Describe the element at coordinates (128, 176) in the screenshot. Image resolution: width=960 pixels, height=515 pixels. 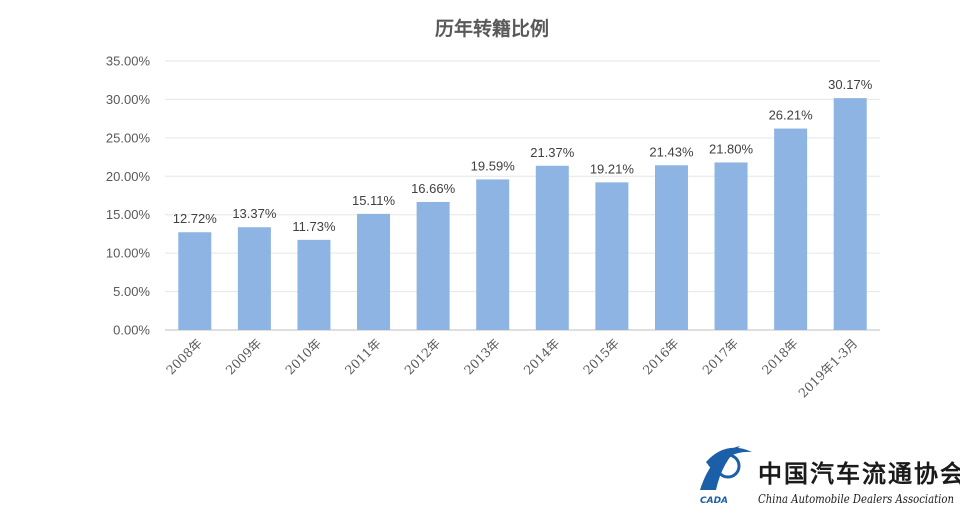
I see `y-tick-label: 20.00%` at that location.